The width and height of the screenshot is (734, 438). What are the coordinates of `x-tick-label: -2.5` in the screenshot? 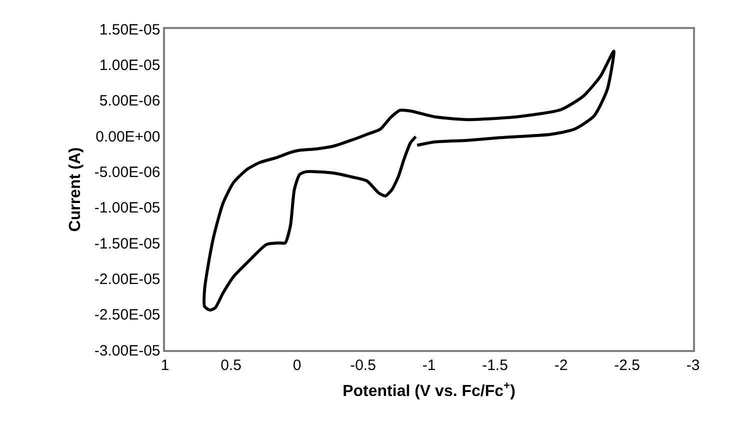 It's located at (627, 365).